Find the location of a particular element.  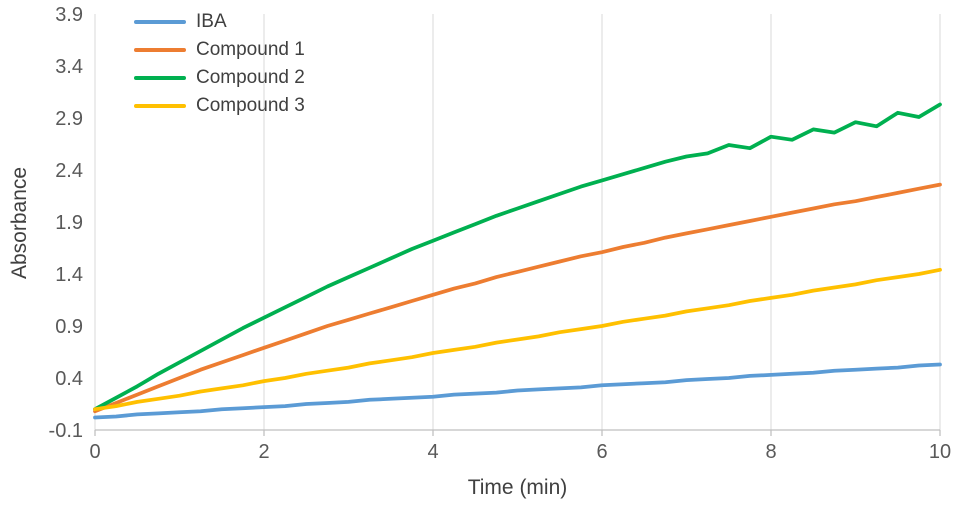

legend-item-compound-3: Compound 3 is located at coordinates (219, 106).